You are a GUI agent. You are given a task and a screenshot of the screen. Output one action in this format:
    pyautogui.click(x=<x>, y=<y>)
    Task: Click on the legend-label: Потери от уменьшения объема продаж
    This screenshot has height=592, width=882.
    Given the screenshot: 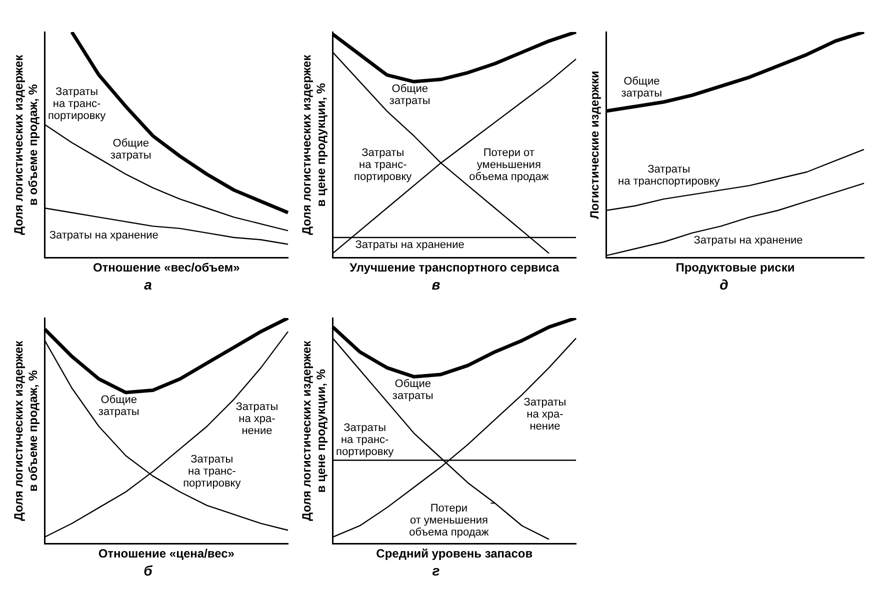 What is the action you would take?
    pyautogui.click(x=449, y=520)
    